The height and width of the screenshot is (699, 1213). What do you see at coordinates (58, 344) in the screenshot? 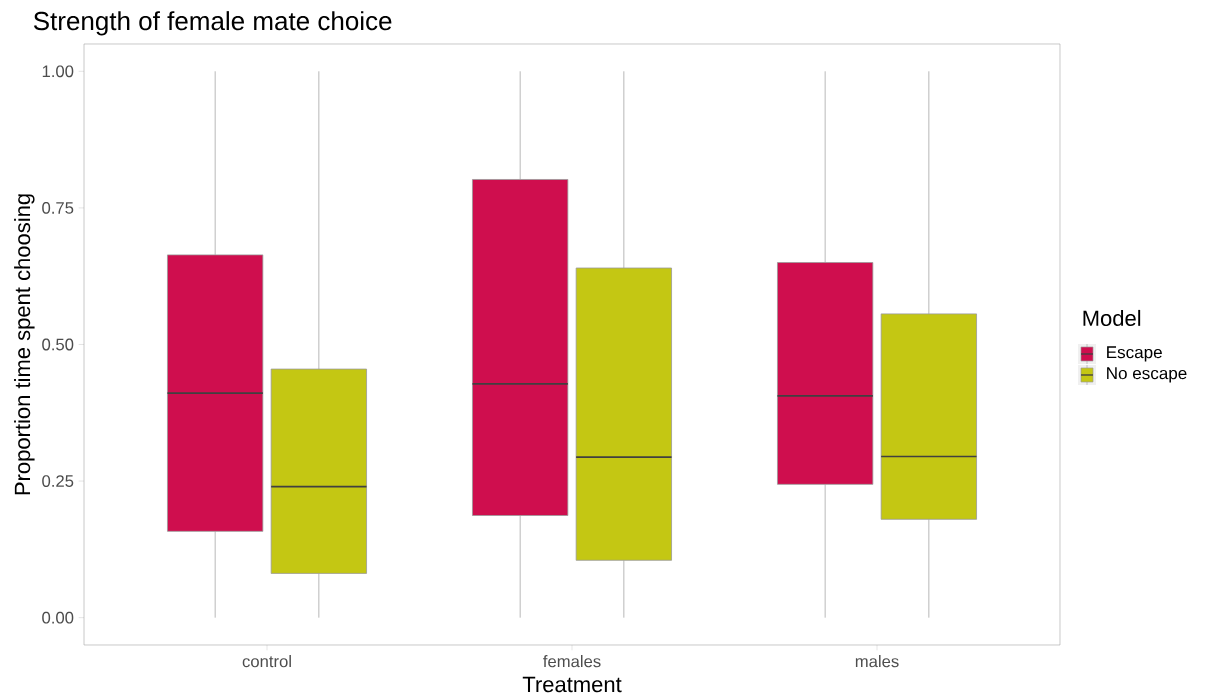
I see `y-tick-label: 0.50` at bounding box center [58, 344].